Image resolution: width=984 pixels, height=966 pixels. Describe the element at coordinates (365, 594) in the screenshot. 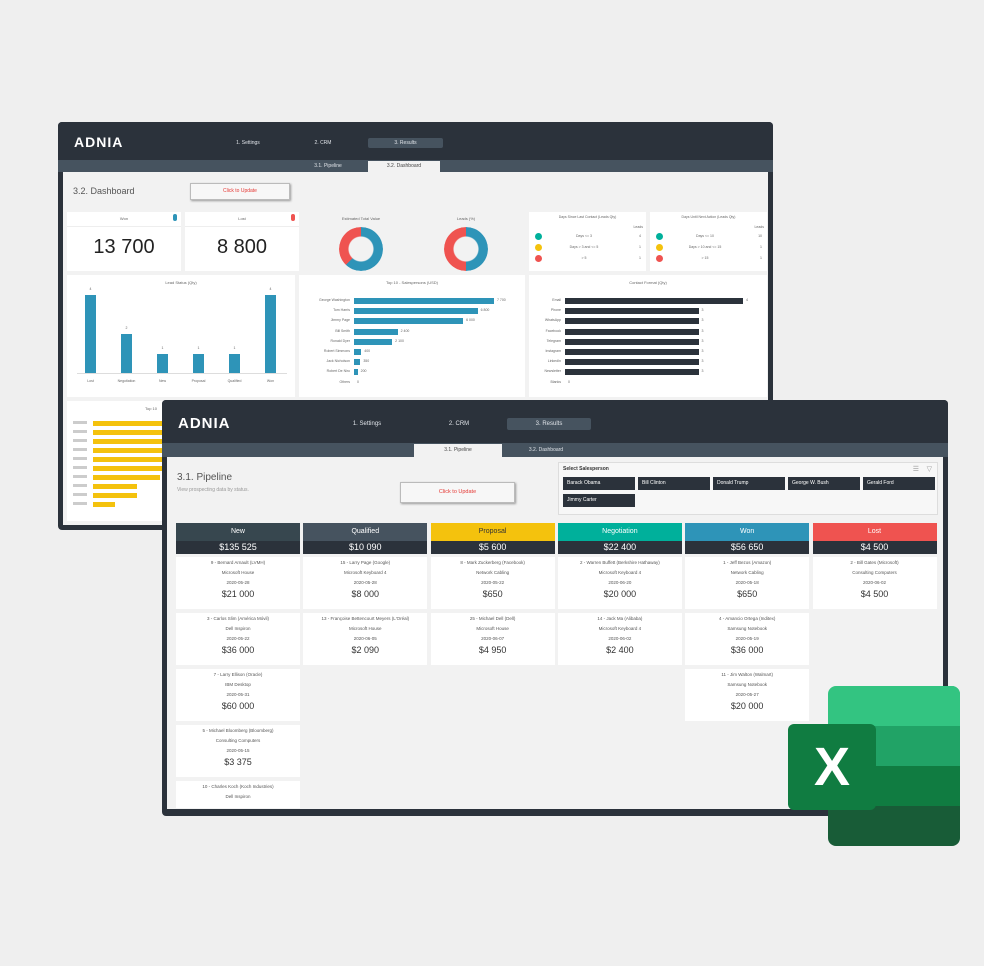

I see `card-amount: $8 000` at that location.